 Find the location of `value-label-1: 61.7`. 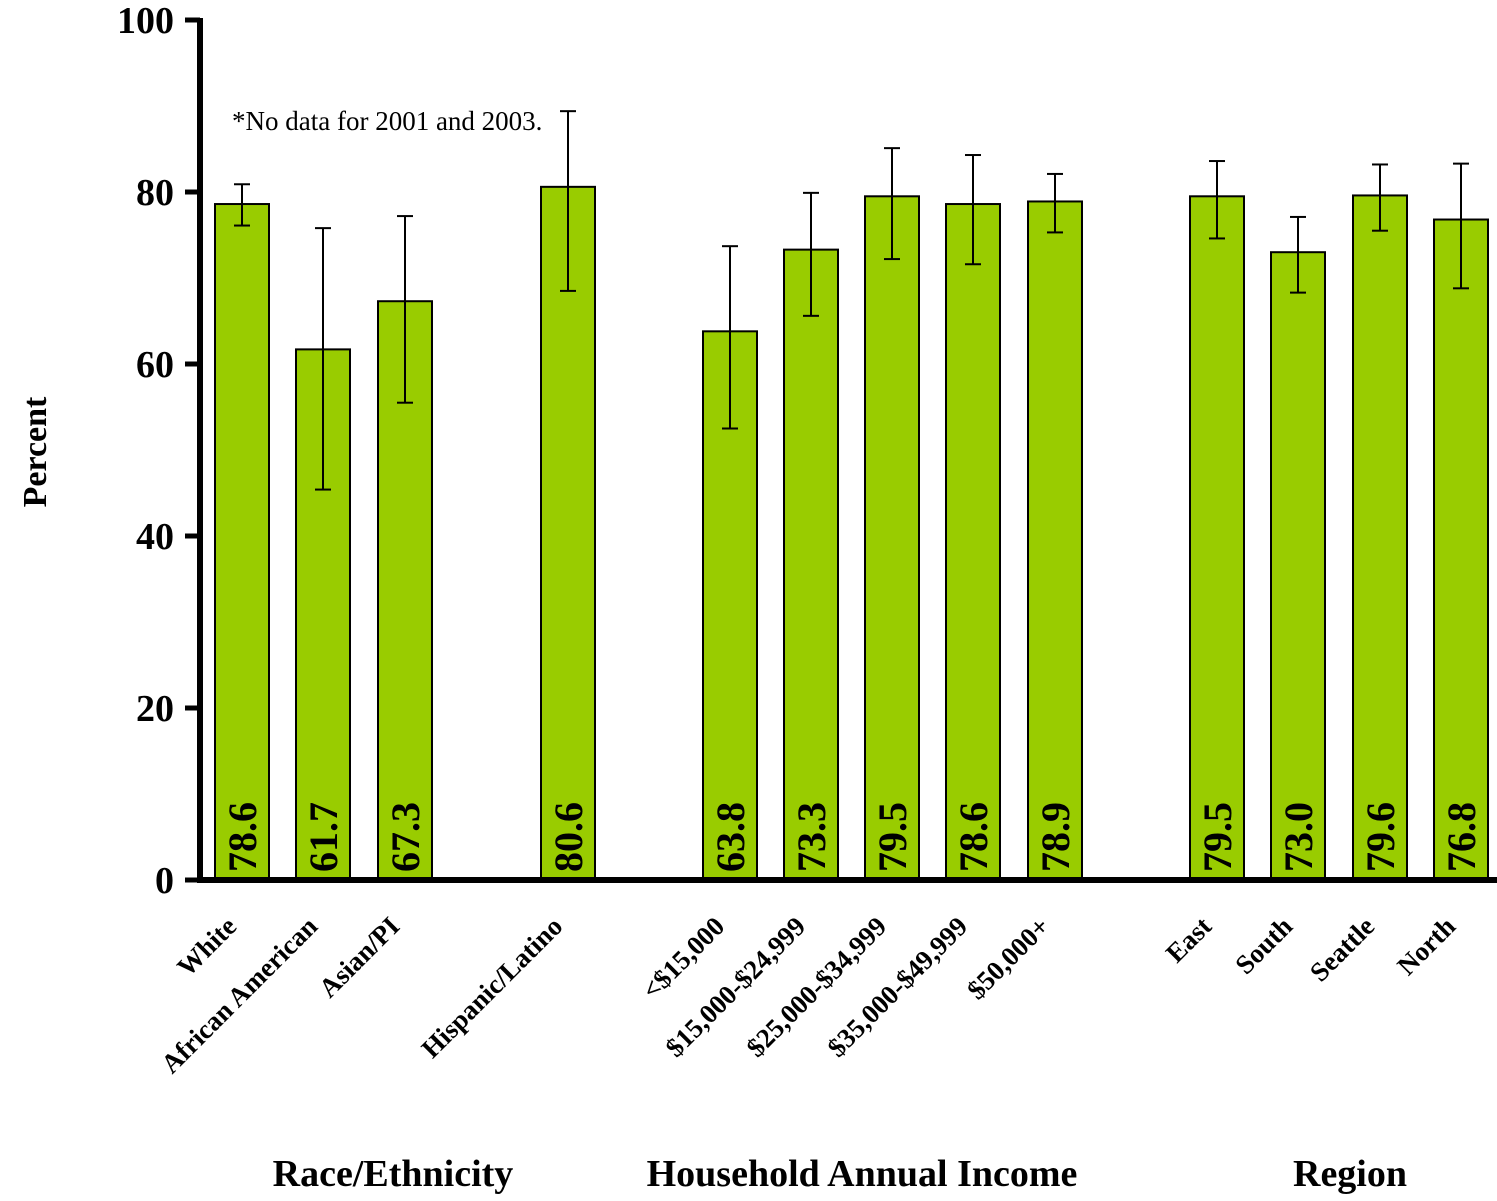

value-label-1: 61.7 is located at coordinates (323, 837).